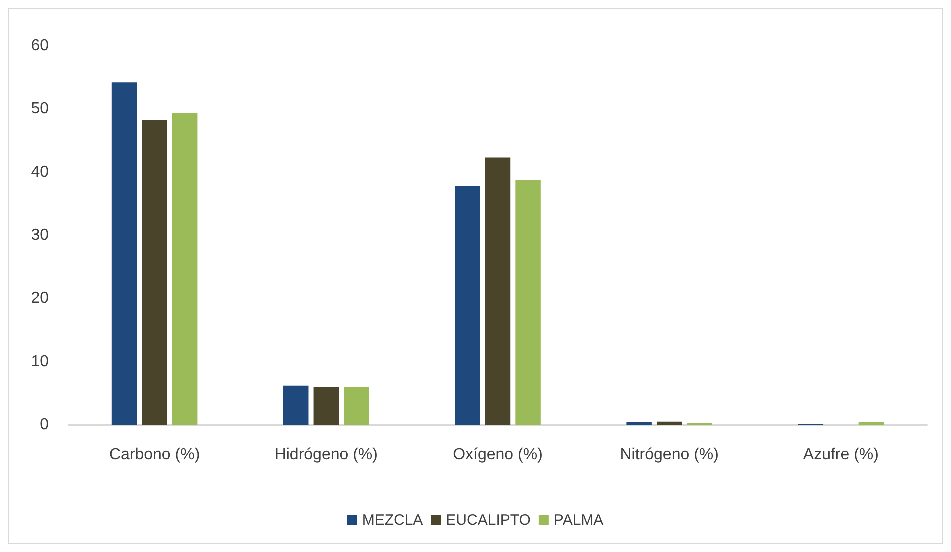 The image size is (951, 552). Describe the element at coordinates (326, 455) in the screenshot. I see `x-tick-label: Hidrógeno (%)` at that location.